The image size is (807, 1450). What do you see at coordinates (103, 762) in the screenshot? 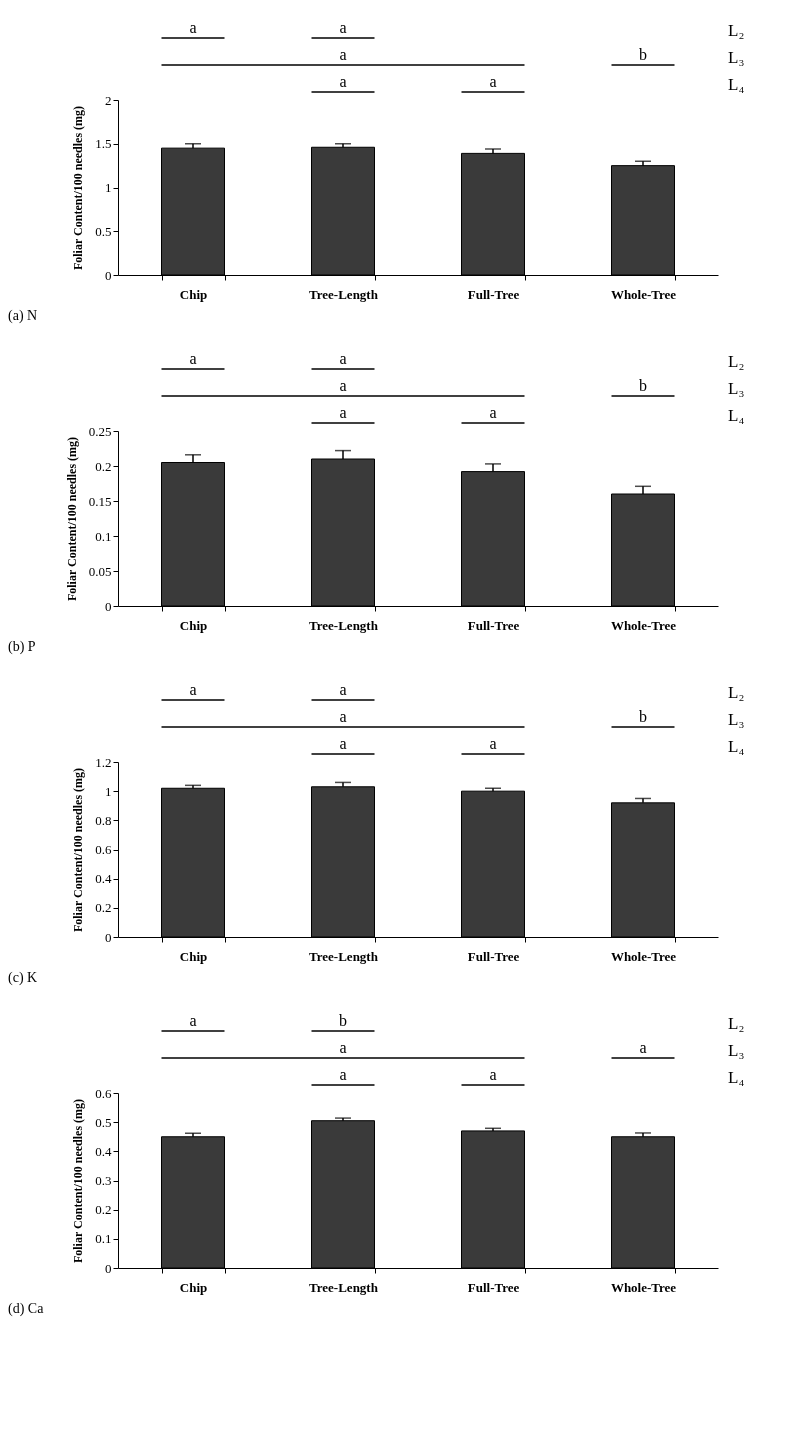
I see `y-tick-label: 1.2` at bounding box center [103, 762].